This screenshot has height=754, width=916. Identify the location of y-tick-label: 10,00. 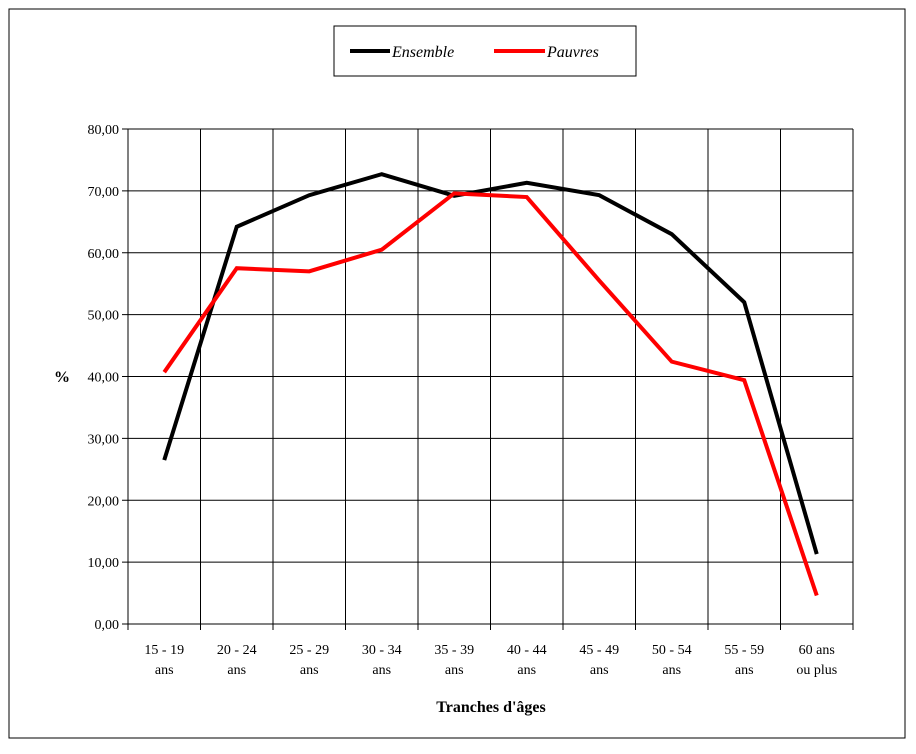
(104, 563).